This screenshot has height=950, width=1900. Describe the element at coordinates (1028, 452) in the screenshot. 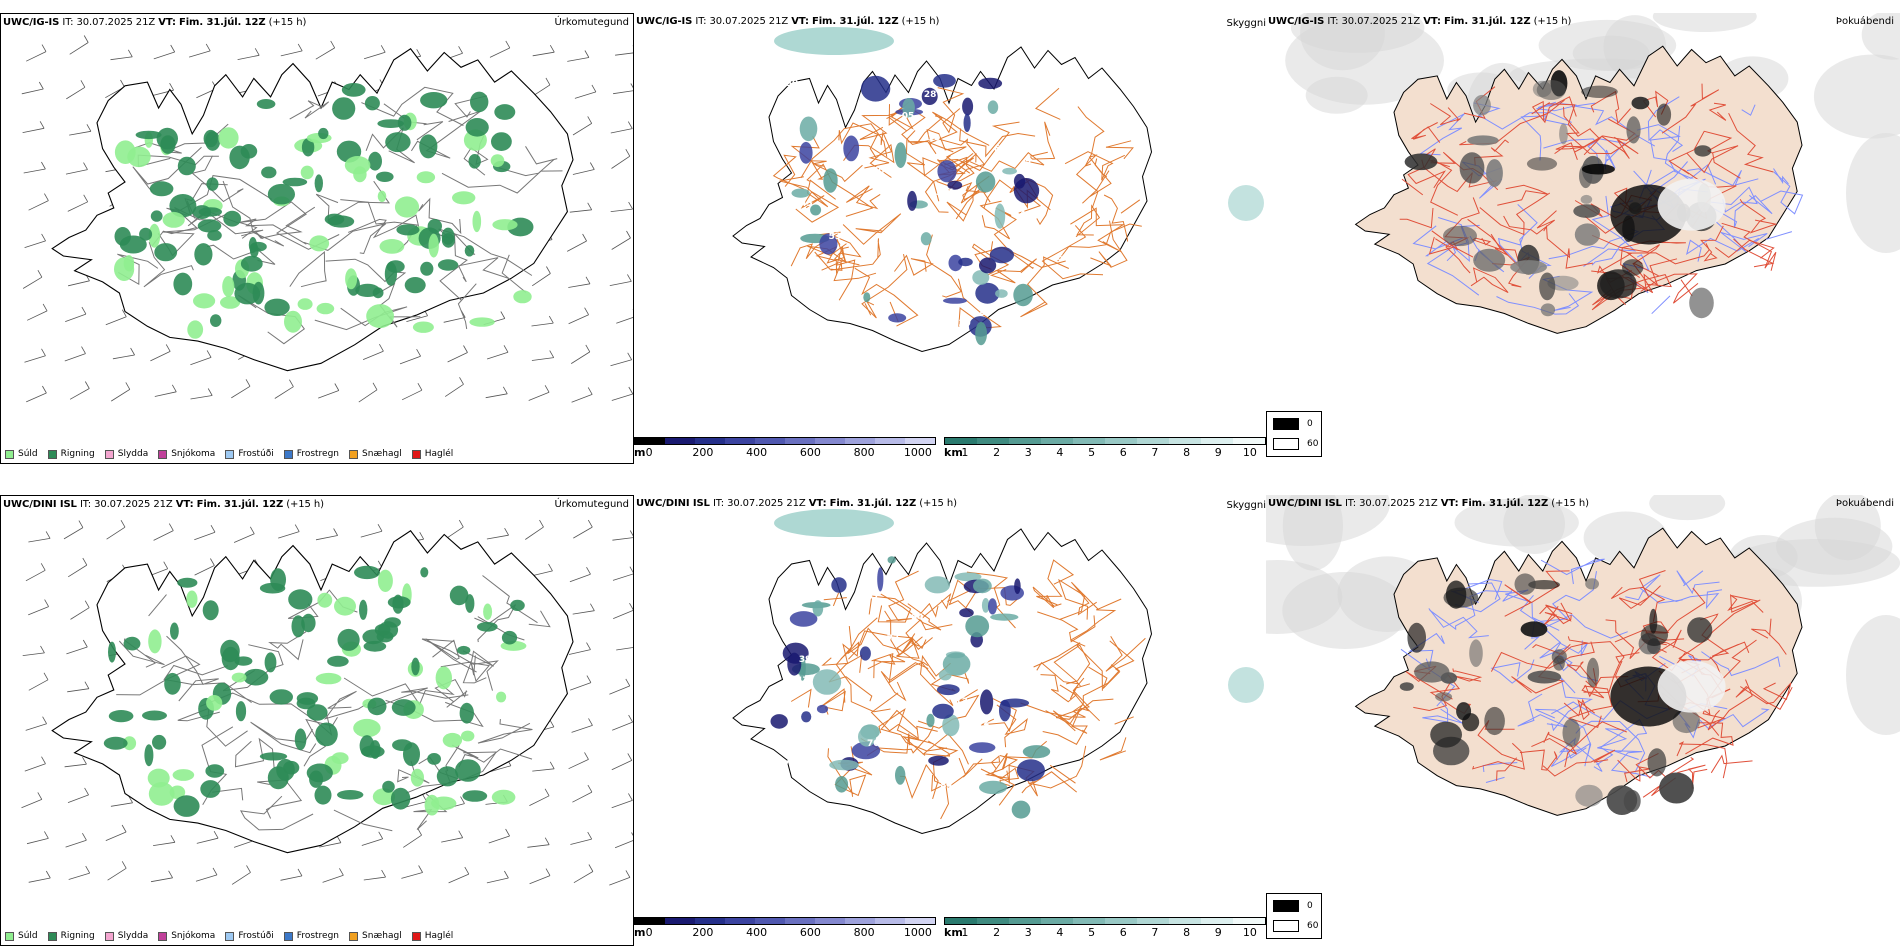

I see `scale-tick-label: 3` at that location.